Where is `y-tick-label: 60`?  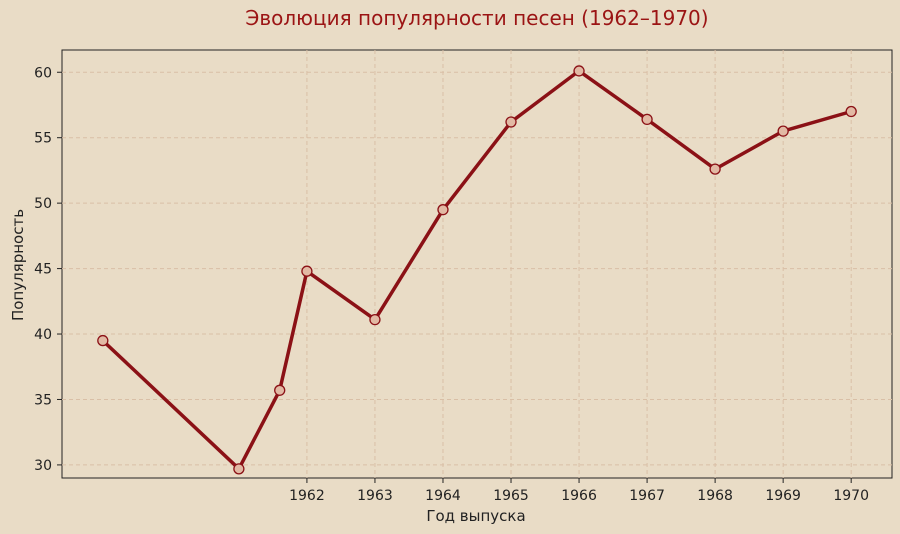
y-tick-label: 60 is located at coordinates (43, 73).